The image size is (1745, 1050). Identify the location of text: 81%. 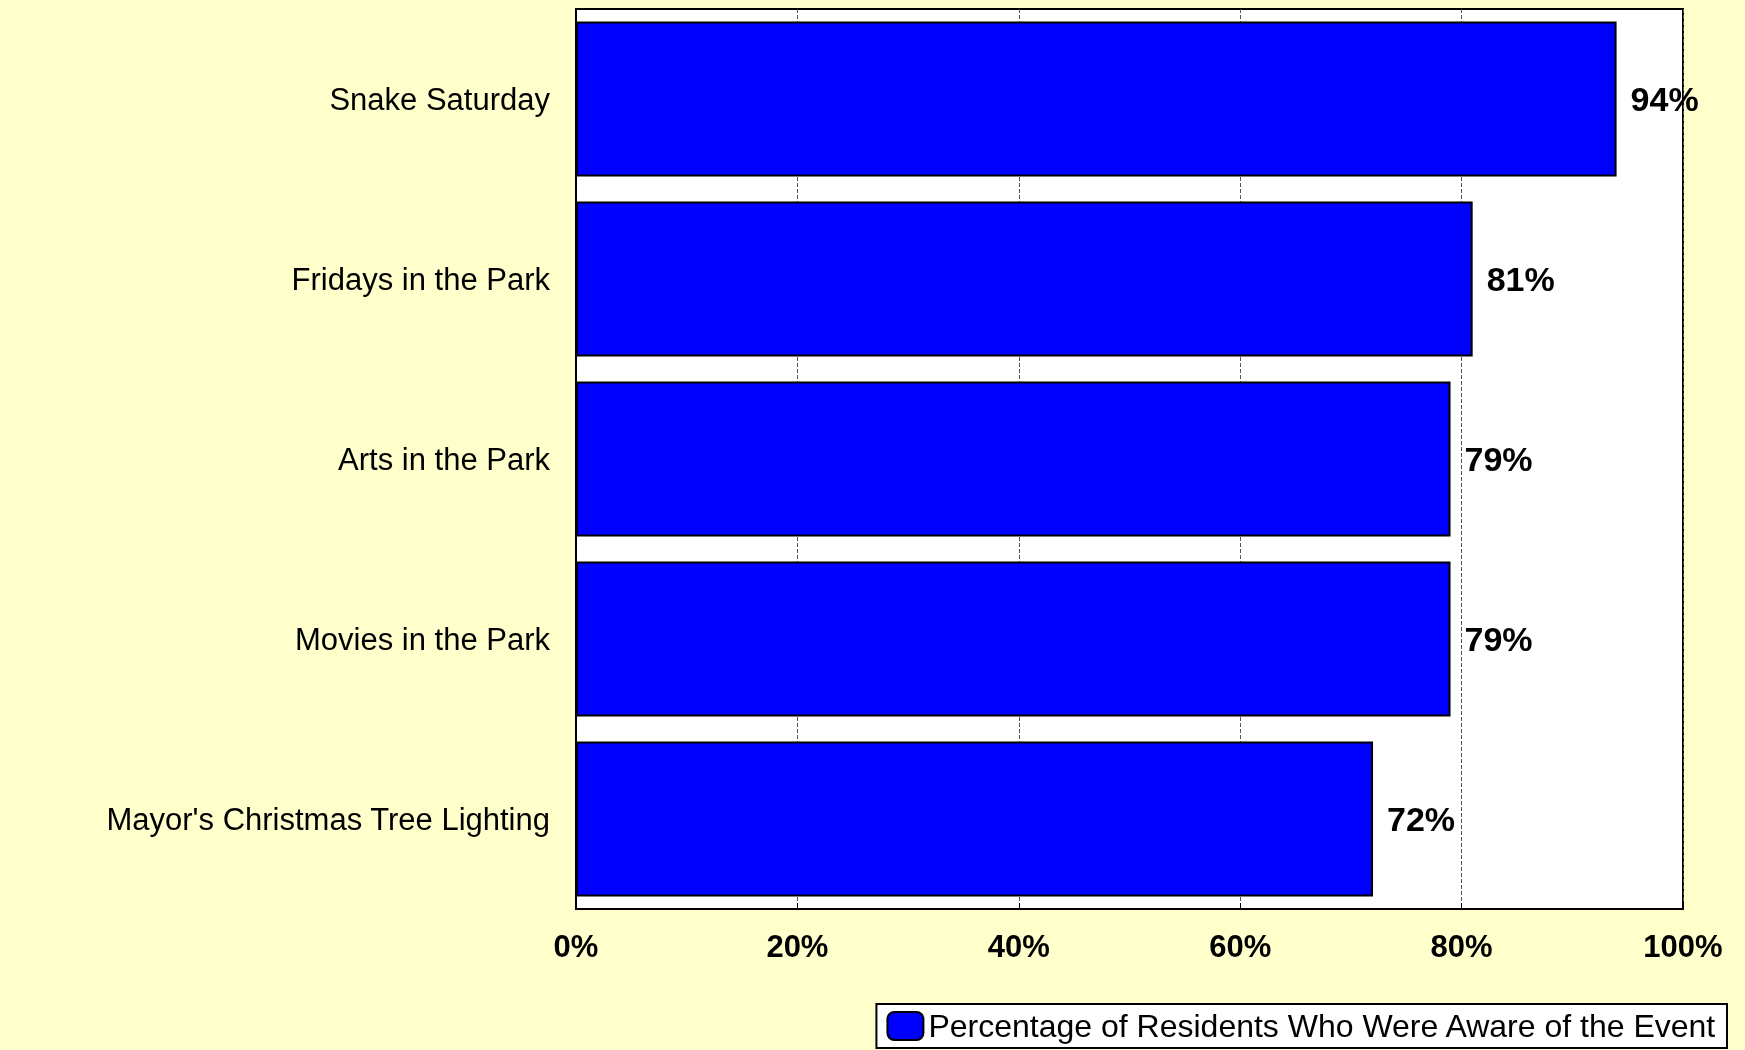
(1520, 279).